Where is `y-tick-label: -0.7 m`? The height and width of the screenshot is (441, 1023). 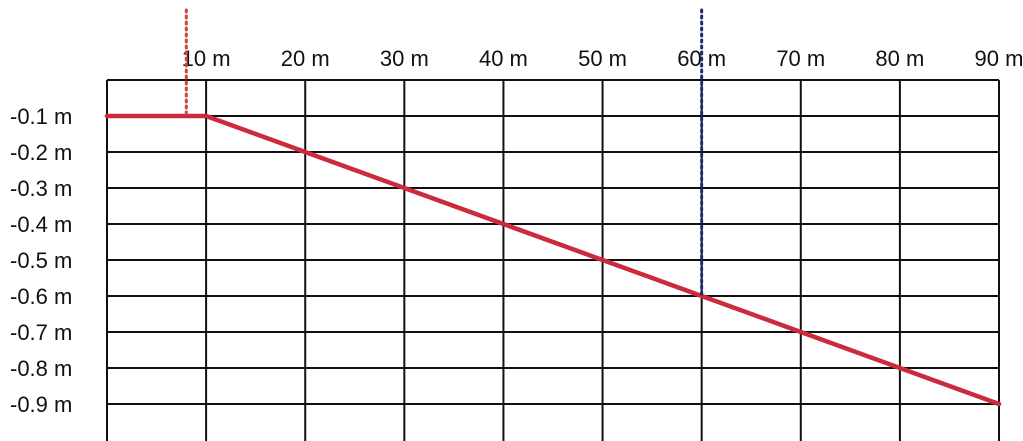 y-tick-label: -0.7 m is located at coordinates (41, 332).